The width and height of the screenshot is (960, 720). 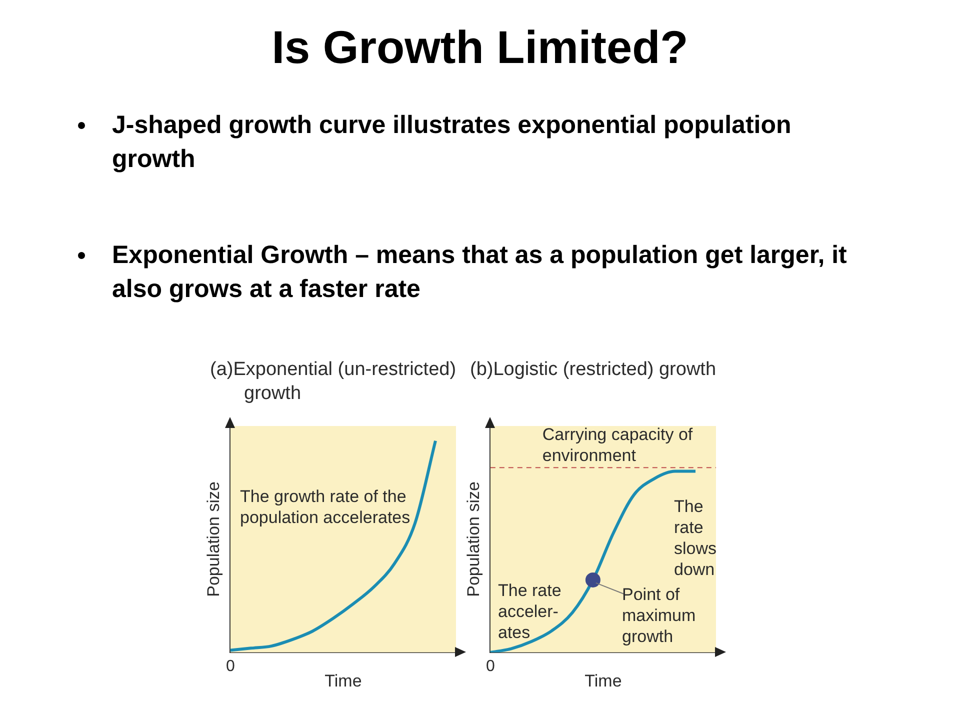 What do you see at coordinates (452, 142) in the screenshot?
I see `text: J-shaped growth curve illustrates exponential population growth` at bounding box center [452, 142].